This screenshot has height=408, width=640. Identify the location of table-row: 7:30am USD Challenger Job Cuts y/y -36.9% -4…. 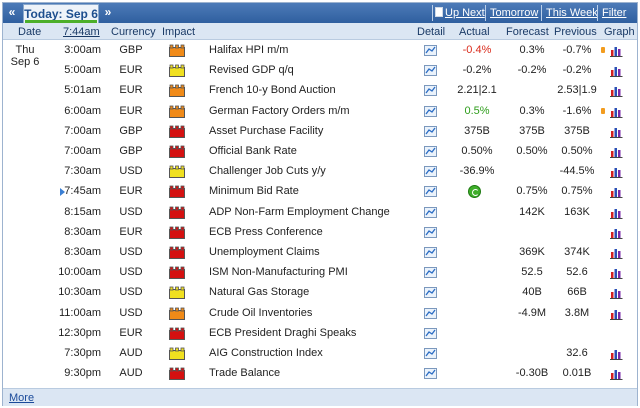
(320, 172).